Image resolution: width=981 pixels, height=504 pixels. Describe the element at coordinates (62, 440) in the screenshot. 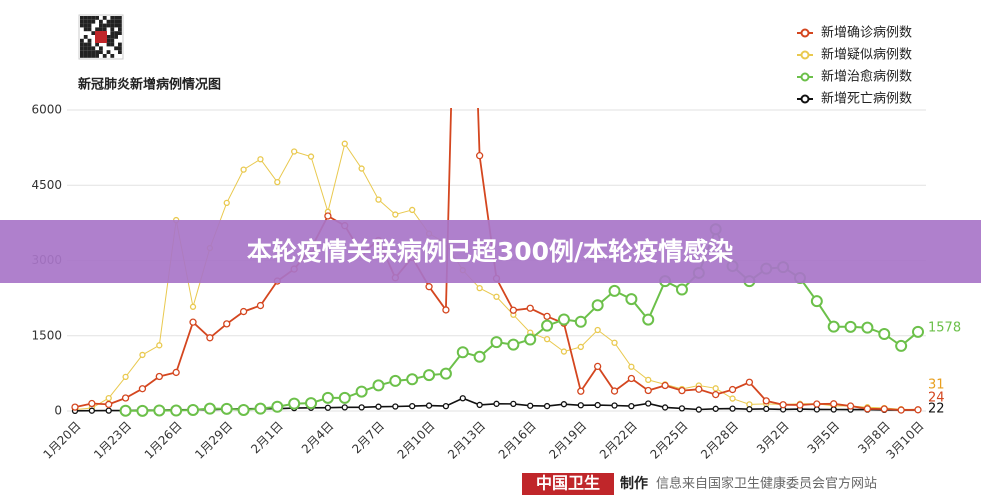

I see `x-tick-label: 1月20日` at that location.